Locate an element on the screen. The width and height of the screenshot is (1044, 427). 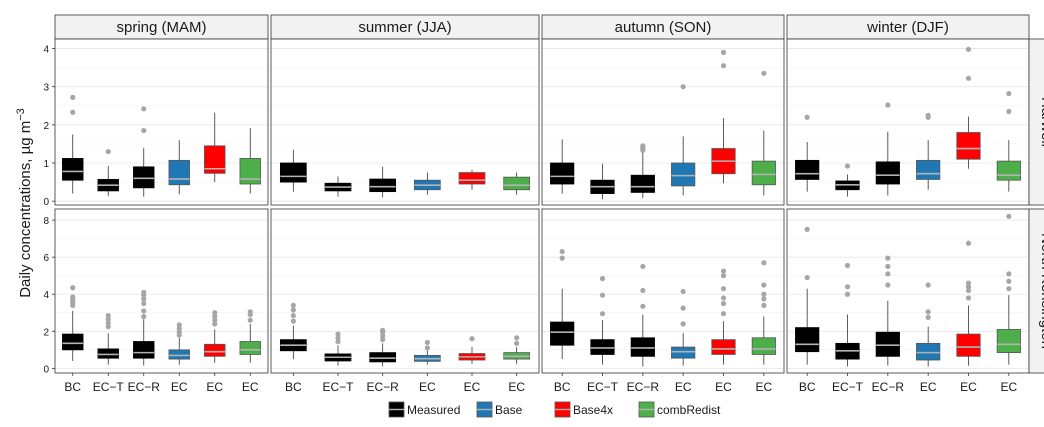
y-axis-title-text: Daily concentrations, µg m is located at coordinates (25, 209).